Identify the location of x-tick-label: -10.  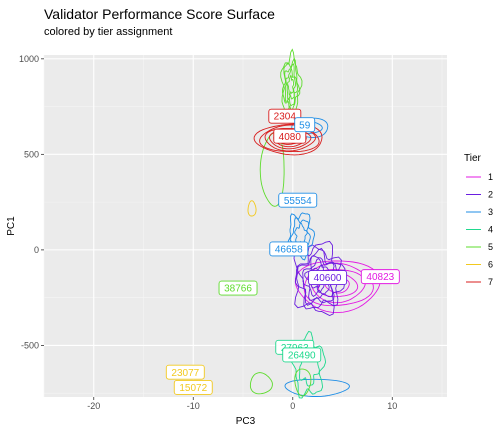
(193, 406).